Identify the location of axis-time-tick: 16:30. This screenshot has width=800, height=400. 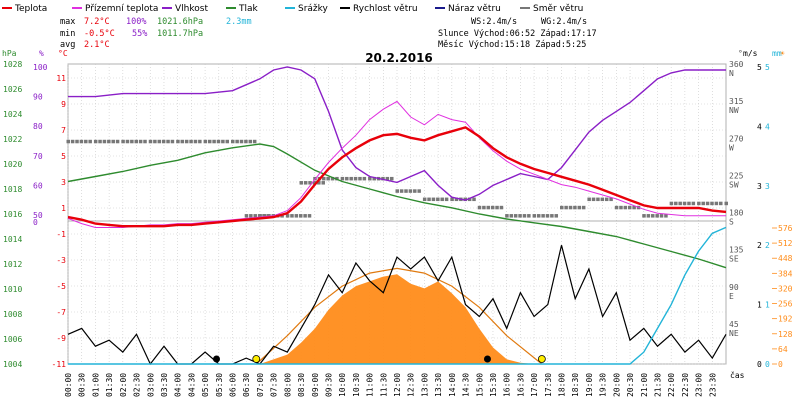
(520, 385).